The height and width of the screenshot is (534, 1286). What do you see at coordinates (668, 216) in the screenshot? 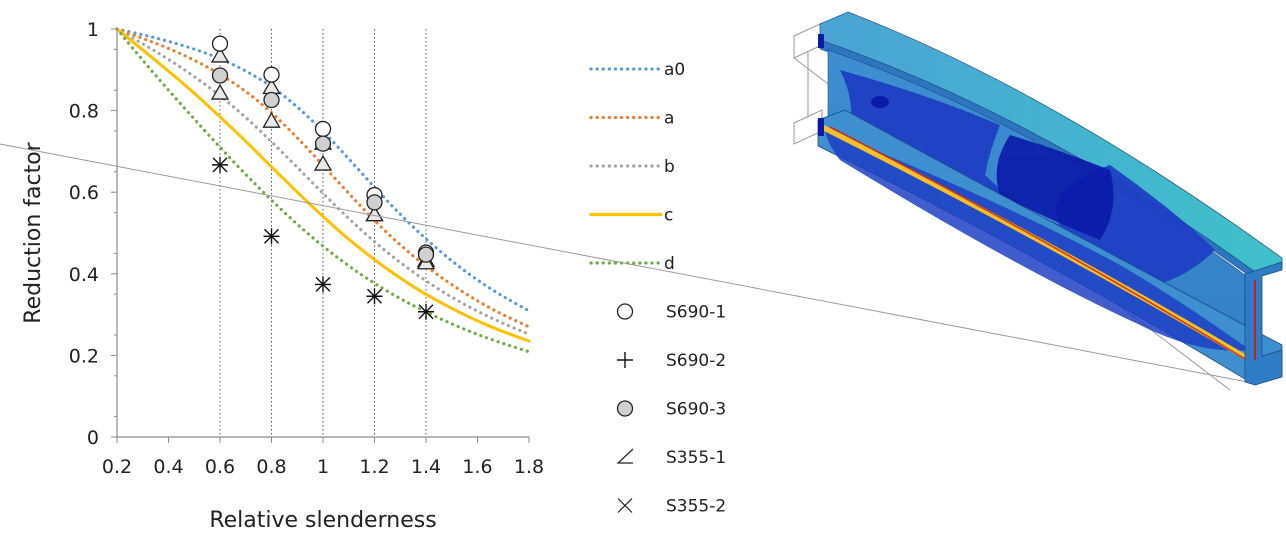
I see `legend-label-c: c` at bounding box center [668, 216].